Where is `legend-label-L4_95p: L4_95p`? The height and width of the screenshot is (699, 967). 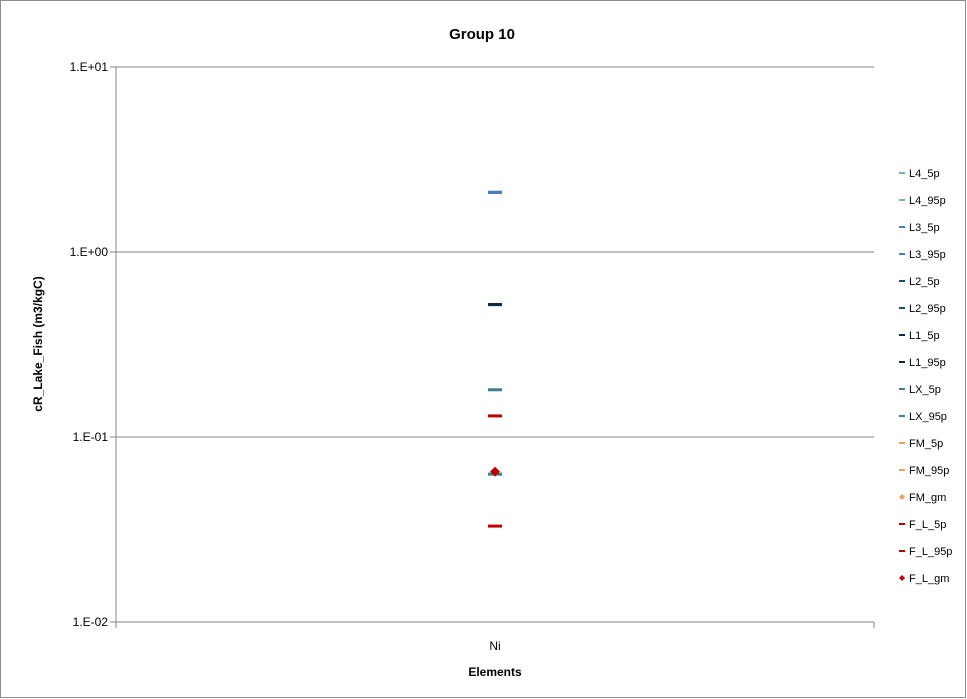 legend-label-L4_95p: L4_95p is located at coordinates (927, 201).